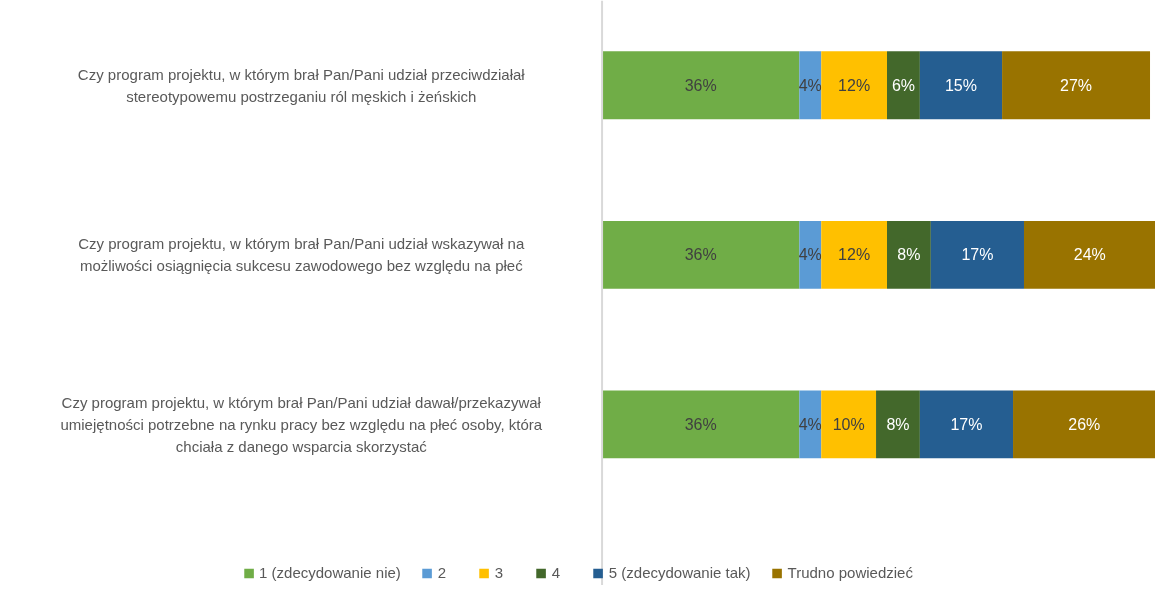  Describe the element at coordinates (679, 572) in the screenshot. I see `legend-label: 5 (zdecydowanie tak)` at that location.